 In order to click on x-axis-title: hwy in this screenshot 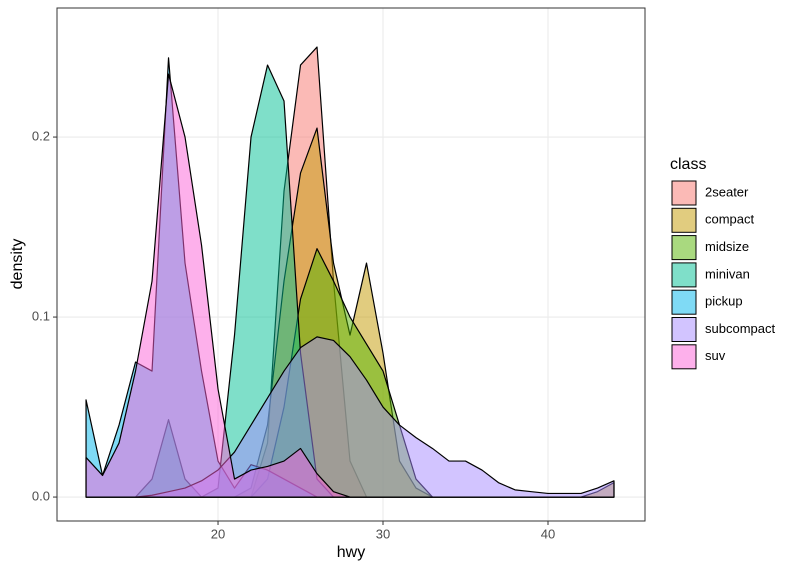, I will do `click(351, 552)`.